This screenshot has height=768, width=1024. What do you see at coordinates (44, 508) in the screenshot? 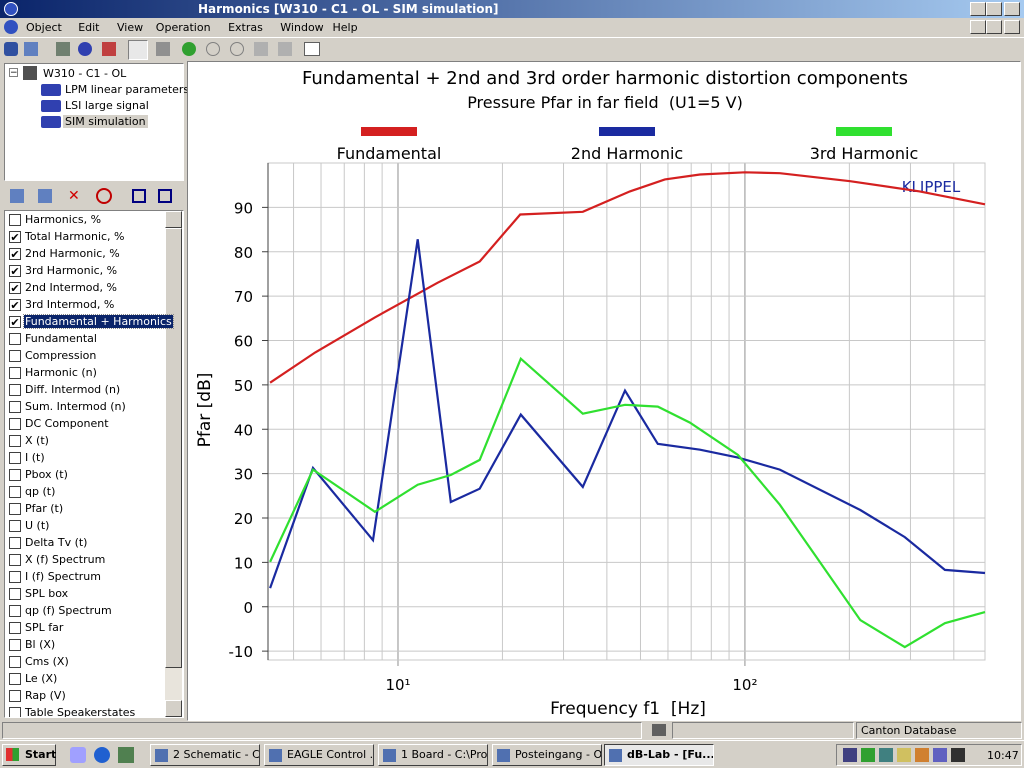
I see `list-item: Pfar (t)` at bounding box center [44, 508].